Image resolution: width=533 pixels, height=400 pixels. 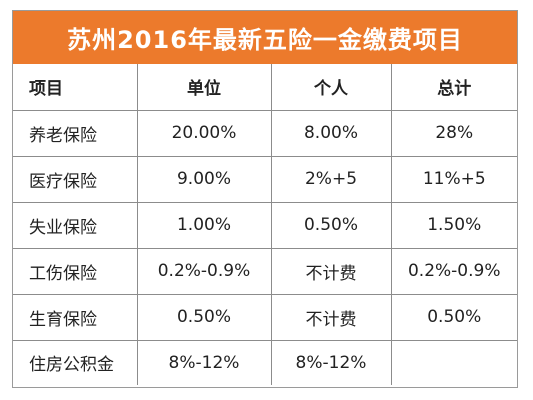 I want to click on row-employer-value: 20.00%, so click(x=204, y=133).